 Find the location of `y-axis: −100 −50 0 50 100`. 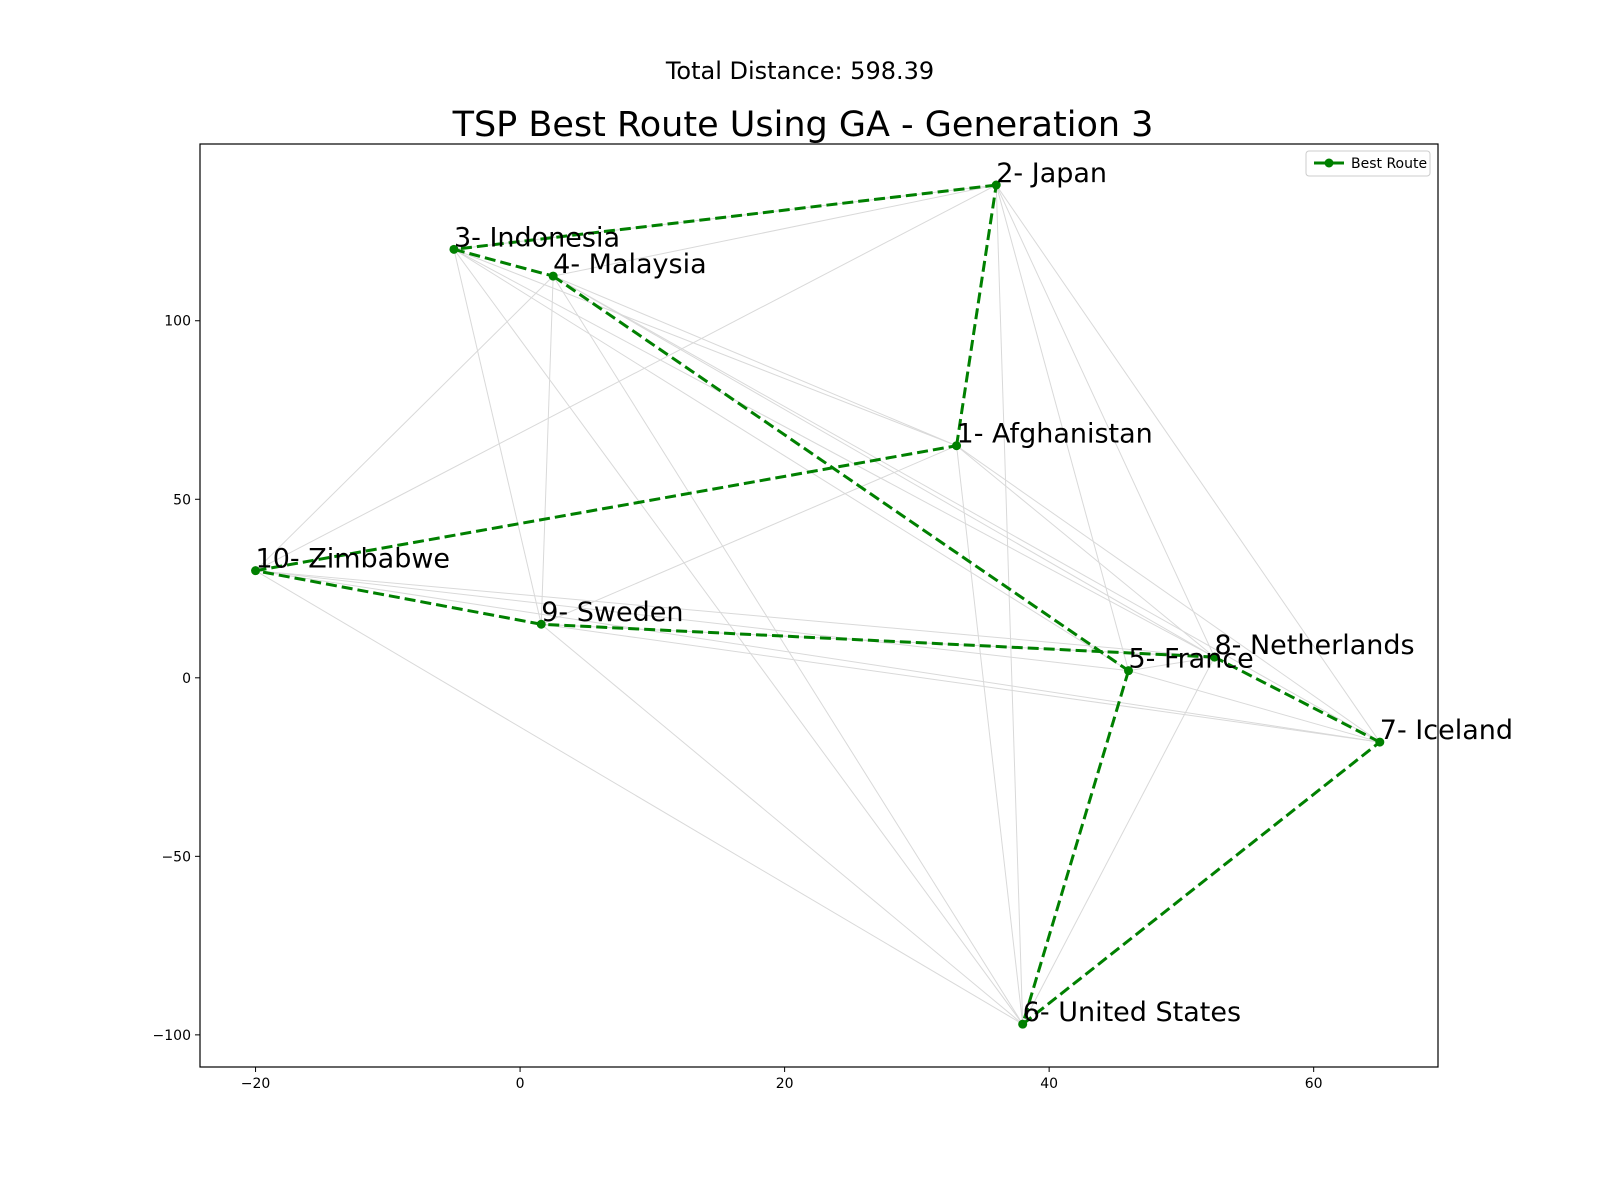

y-axis: −100 −50 0 50 100 is located at coordinates (176, 679).